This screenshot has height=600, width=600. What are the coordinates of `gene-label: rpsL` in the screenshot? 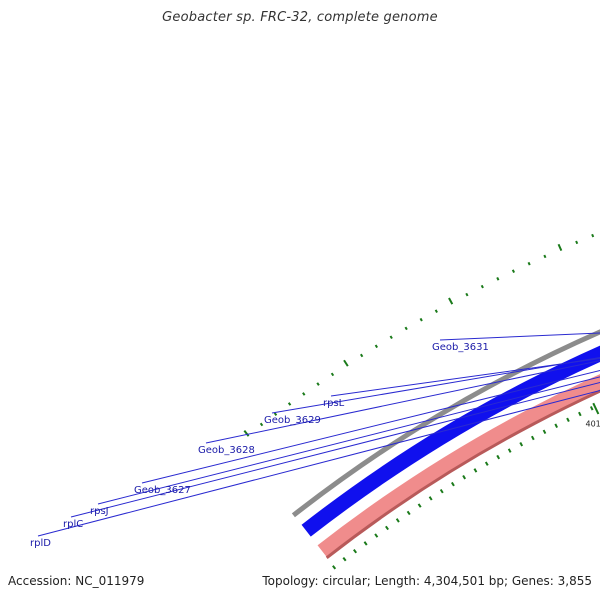 It's located at (334, 403).